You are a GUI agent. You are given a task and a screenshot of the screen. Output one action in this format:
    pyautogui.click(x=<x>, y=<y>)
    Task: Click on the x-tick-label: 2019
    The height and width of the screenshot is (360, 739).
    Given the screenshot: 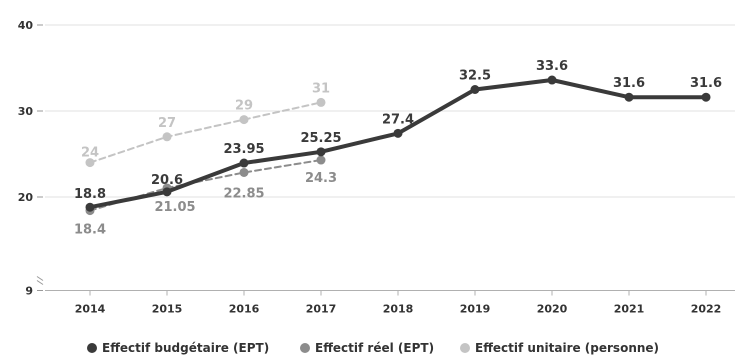 What is the action you would take?
    pyautogui.click(x=475, y=309)
    